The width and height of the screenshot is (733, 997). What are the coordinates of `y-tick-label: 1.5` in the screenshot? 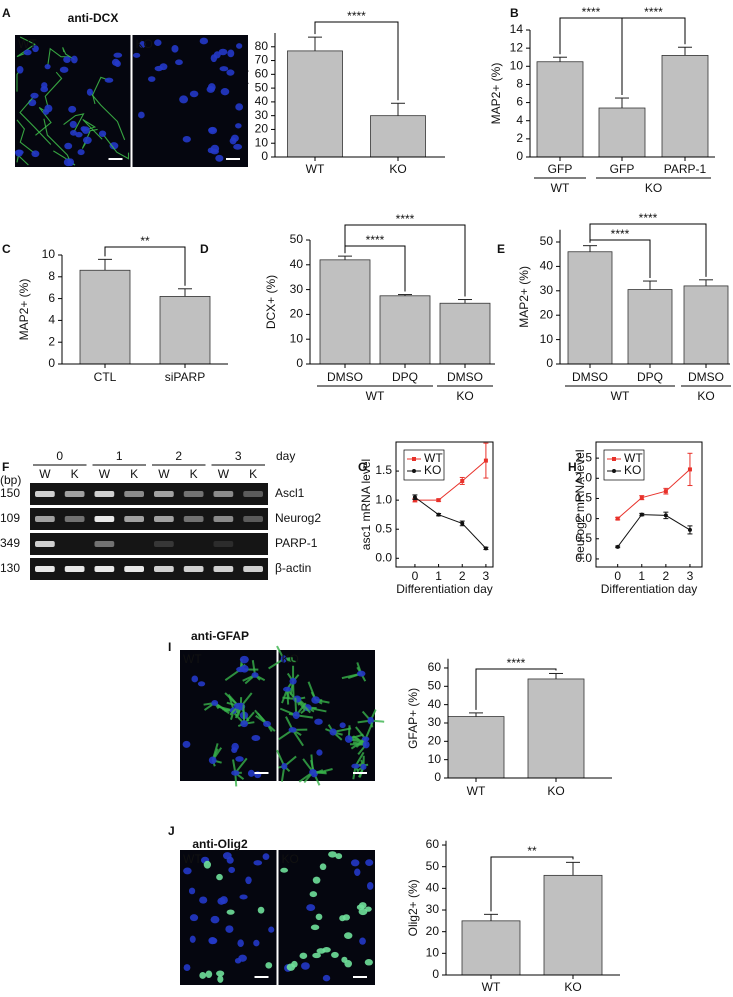 It's located at (583, 498).